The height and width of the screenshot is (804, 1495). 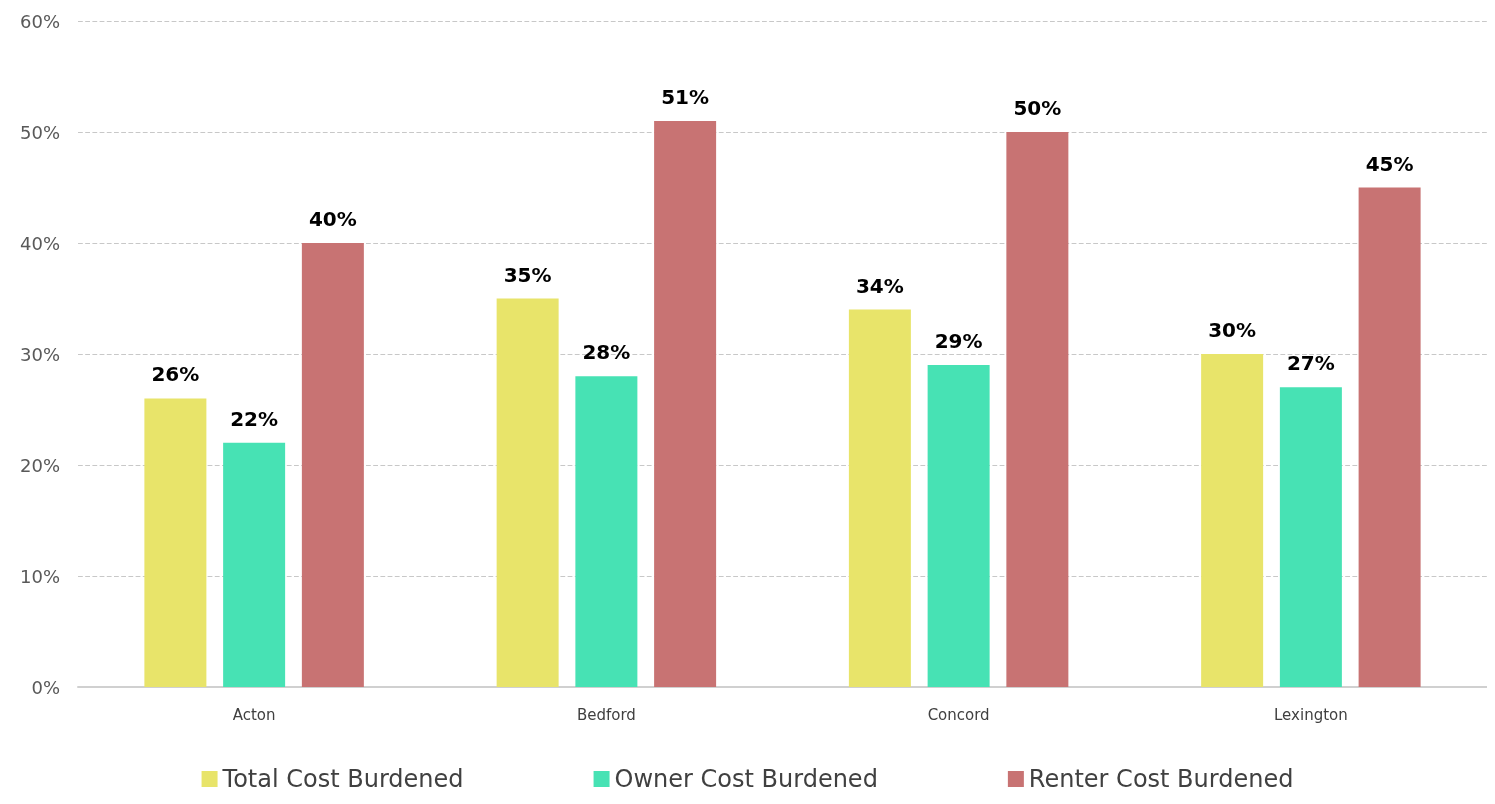 What do you see at coordinates (39, 465) in the screenshot?
I see `y-tick-label: 20%` at bounding box center [39, 465].